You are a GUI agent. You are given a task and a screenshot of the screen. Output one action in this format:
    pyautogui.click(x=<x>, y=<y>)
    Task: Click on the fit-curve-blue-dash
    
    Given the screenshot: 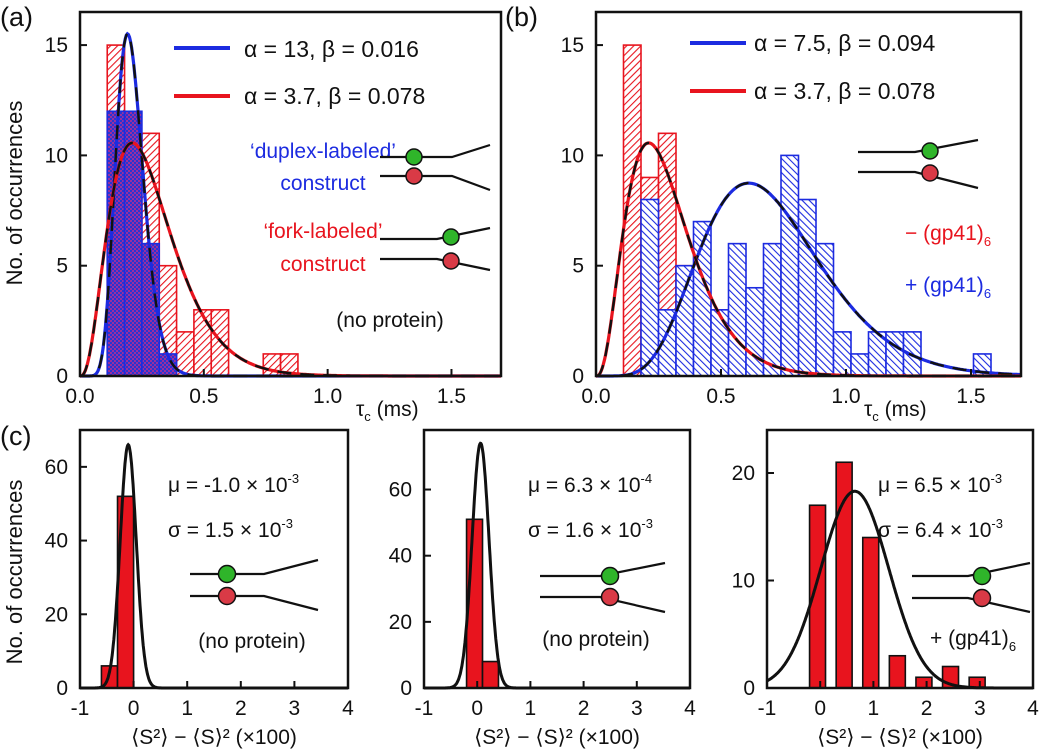 What is the action you would take?
    pyautogui.click(x=808, y=279)
    